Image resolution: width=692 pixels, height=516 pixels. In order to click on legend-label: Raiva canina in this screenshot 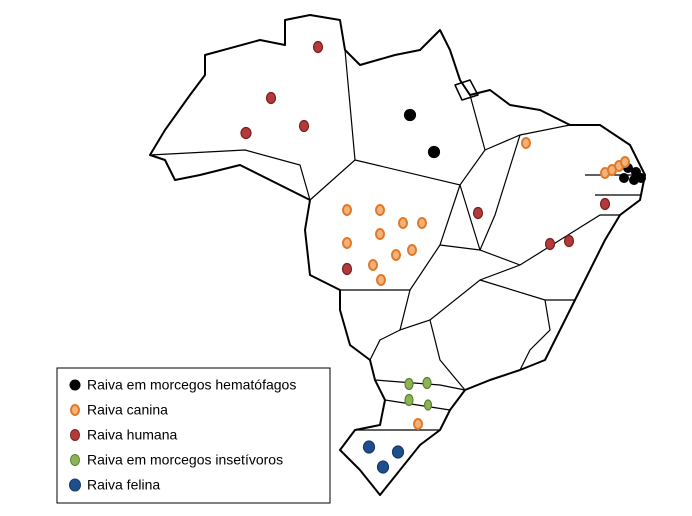, I will do `click(127, 410)`.